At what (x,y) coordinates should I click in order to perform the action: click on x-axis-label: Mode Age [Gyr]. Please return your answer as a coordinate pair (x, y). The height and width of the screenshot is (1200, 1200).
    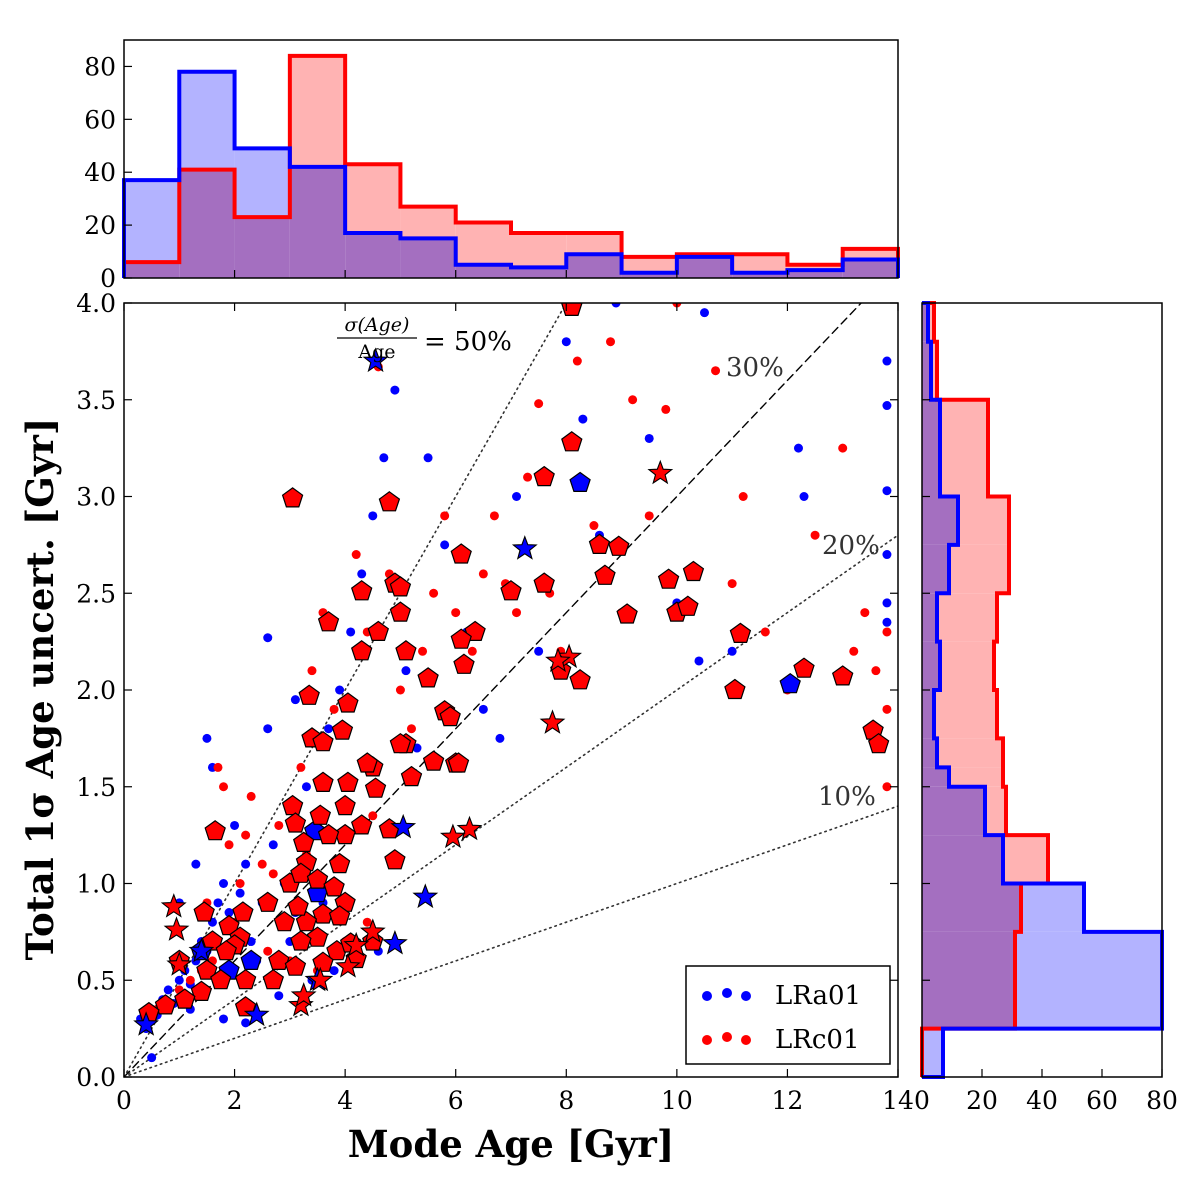
    Looking at the image, I should click on (511, 1144).